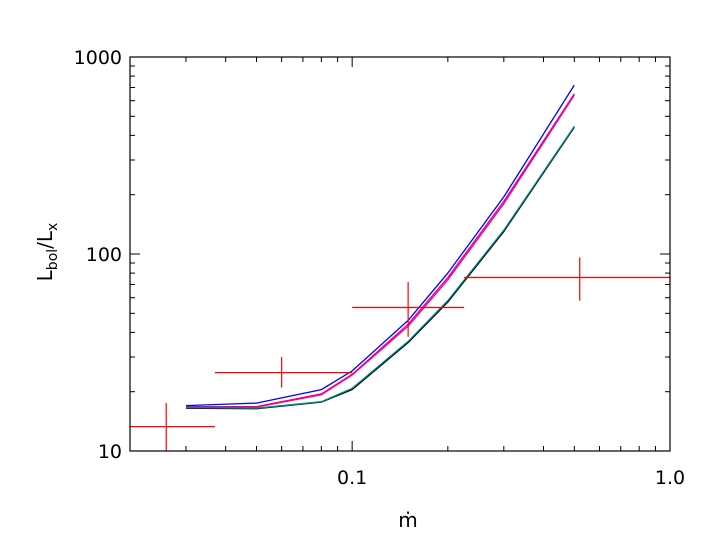 Image resolution: width=720 pixels, height=554 pixels. Describe the element at coordinates (407, 520) in the screenshot. I see `x-axis-label: ṁ` at that location.